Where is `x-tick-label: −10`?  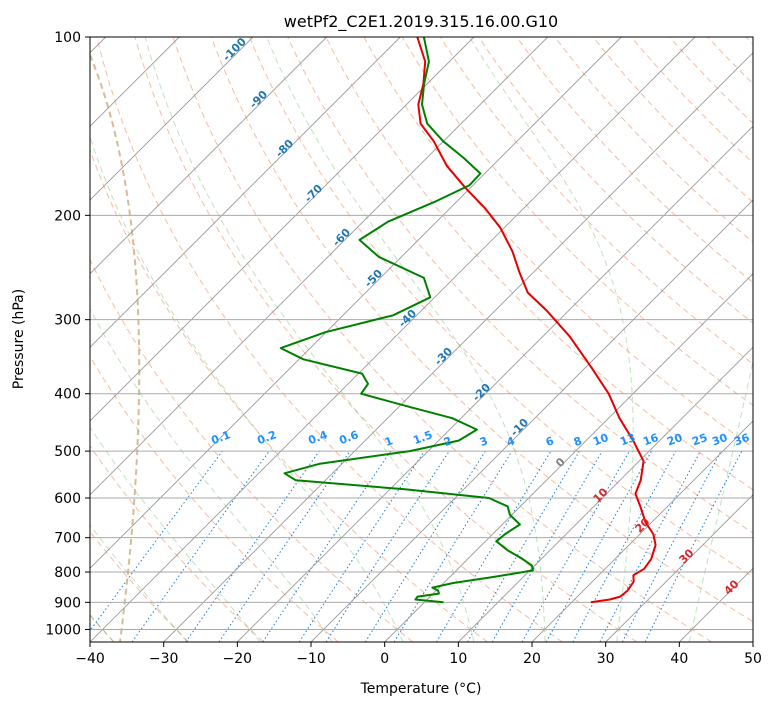
x-tick-label: −10 is located at coordinates (311, 659).